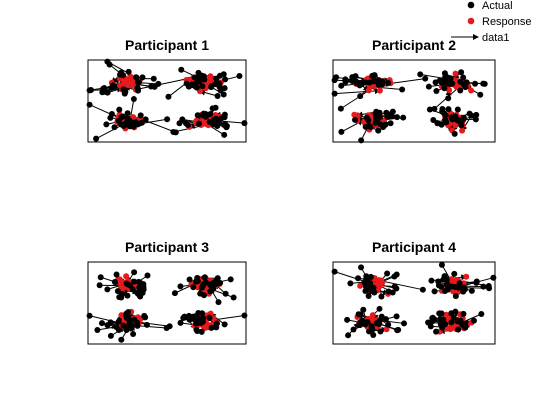 The height and width of the screenshot is (420, 560). Describe the element at coordinates (167, 247) in the screenshot. I see `panel-title: Participant 3` at that location.